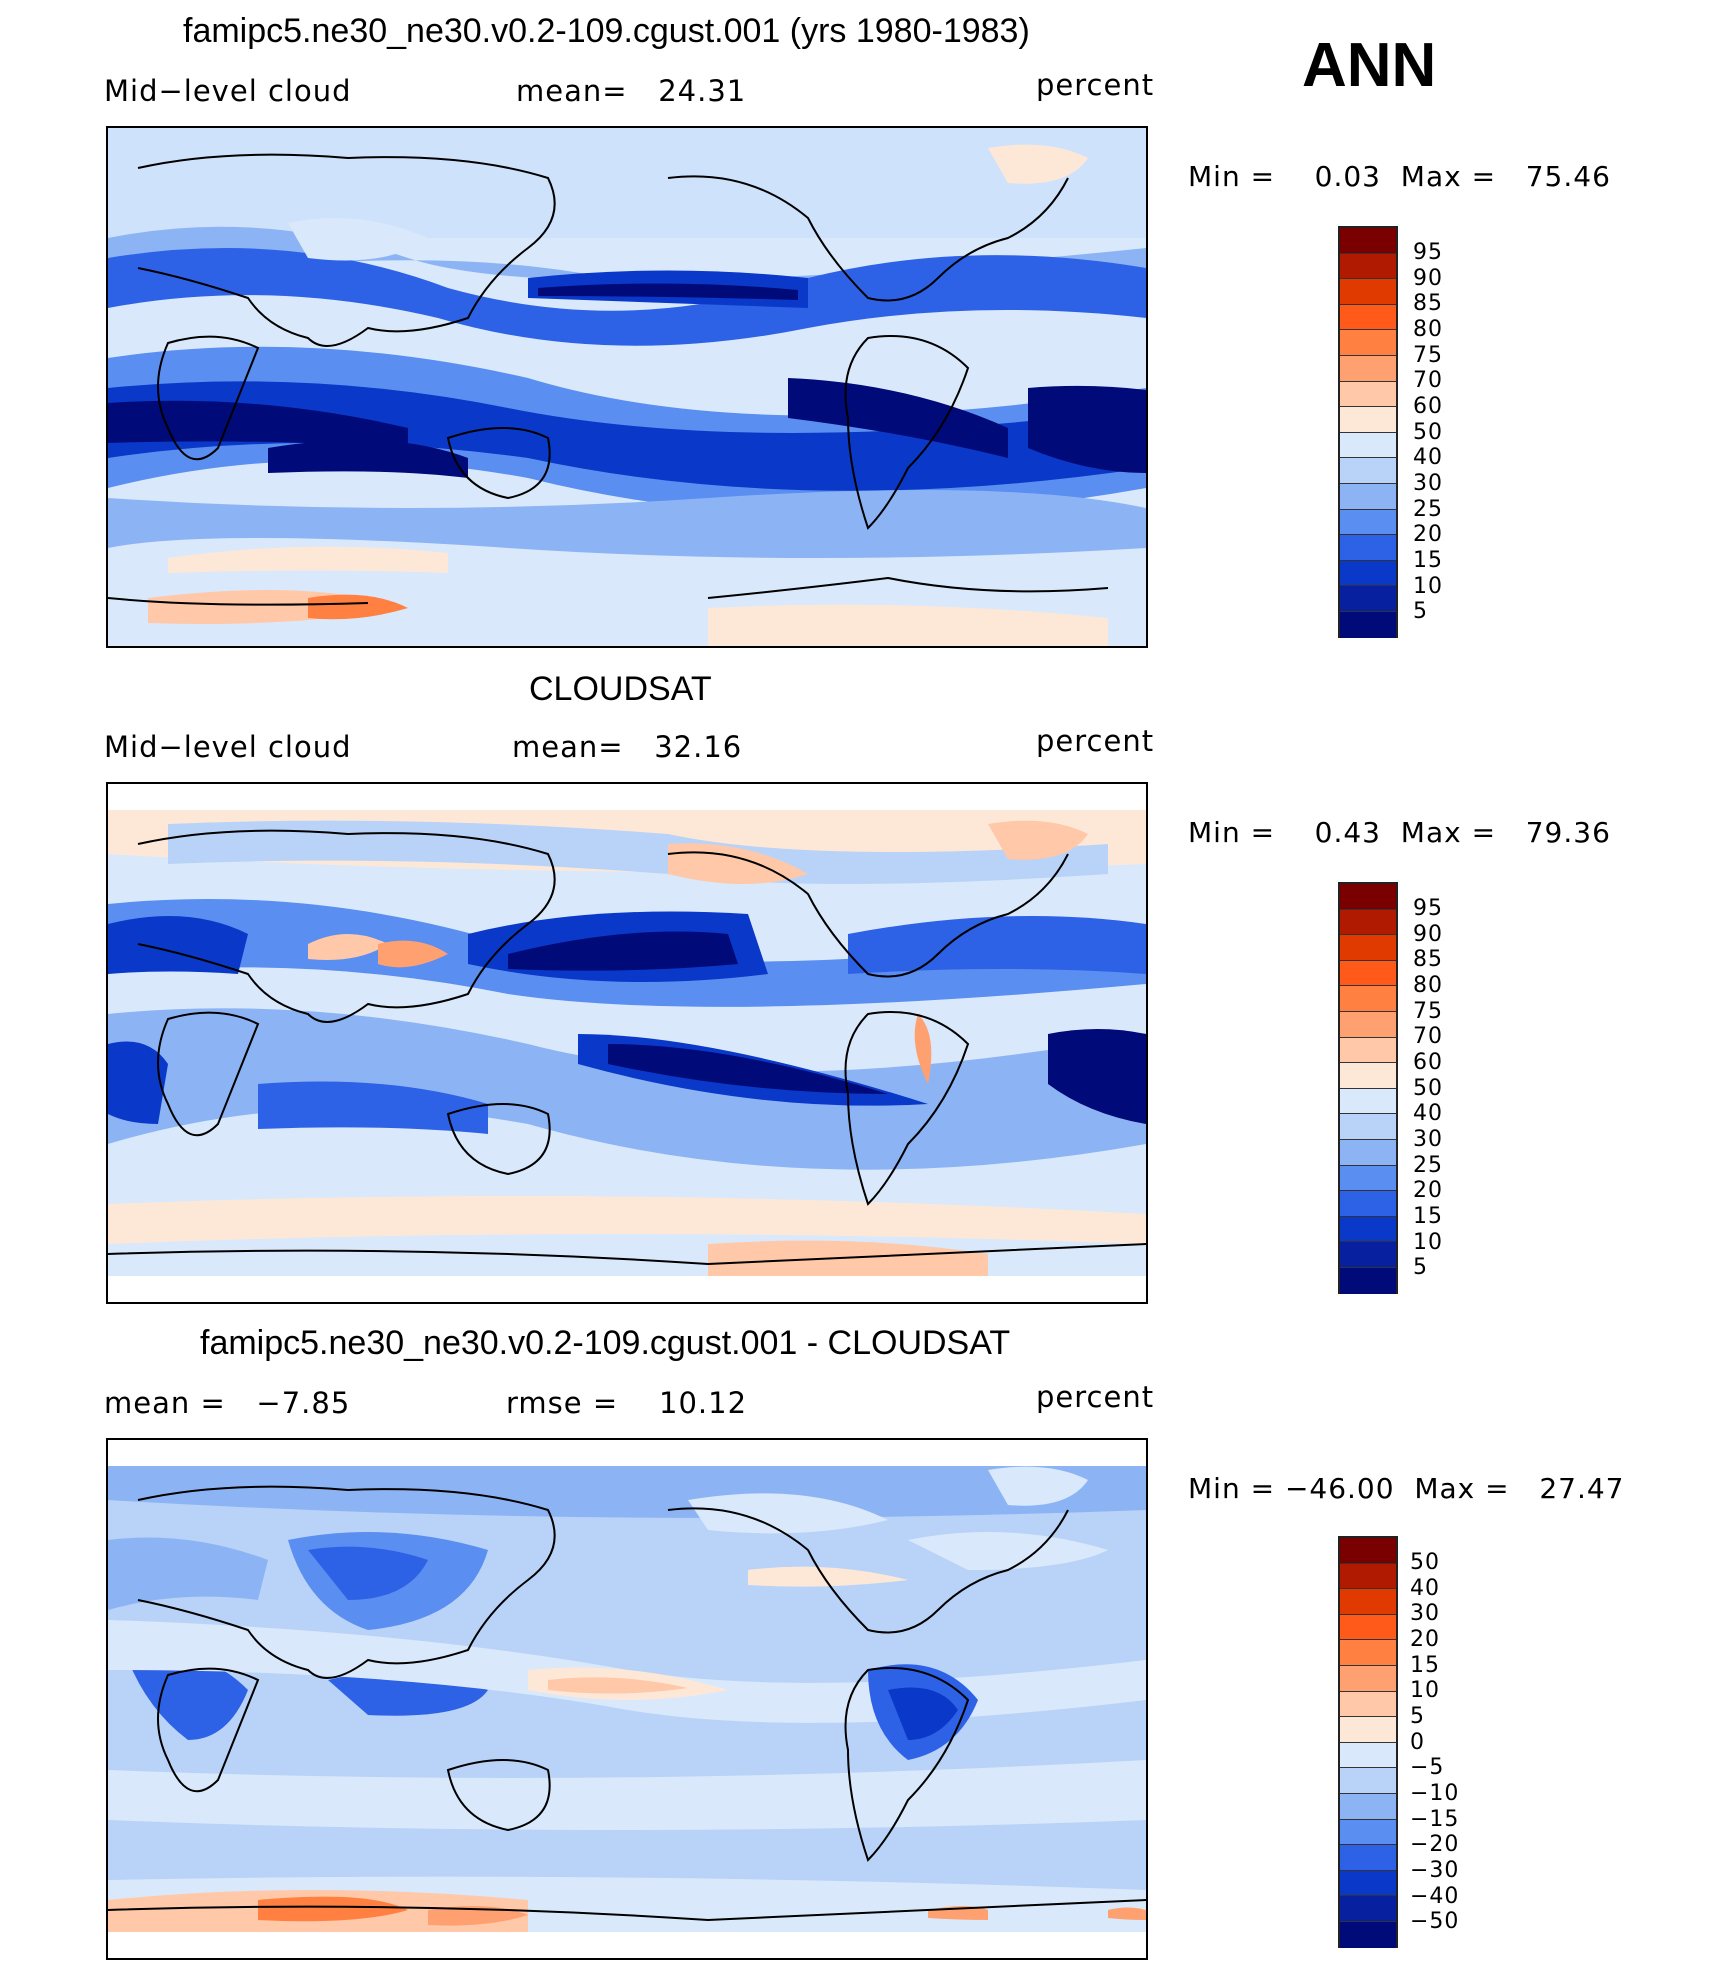  I want to click on colorbar-mid-tick: 10, so click(1428, 1242).